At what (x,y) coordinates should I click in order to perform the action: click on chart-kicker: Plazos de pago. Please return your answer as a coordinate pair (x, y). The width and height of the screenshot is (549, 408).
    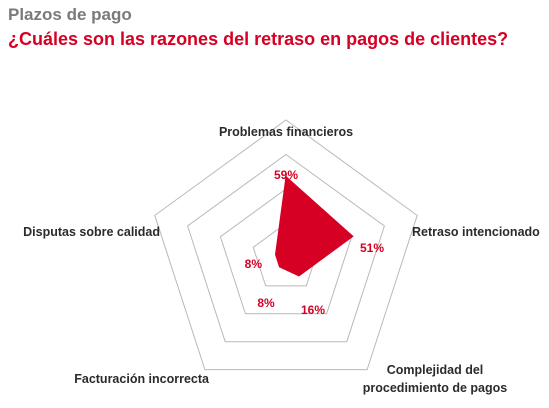
    Looking at the image, I should click on (70, 14).